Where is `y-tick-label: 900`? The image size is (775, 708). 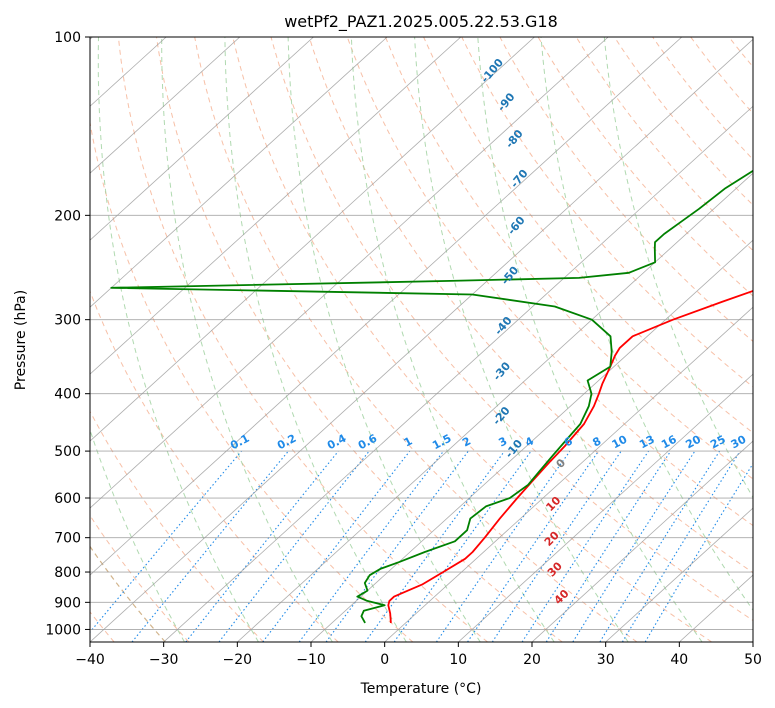
y-tick-label: 900 is located at coordinates (67, 603).